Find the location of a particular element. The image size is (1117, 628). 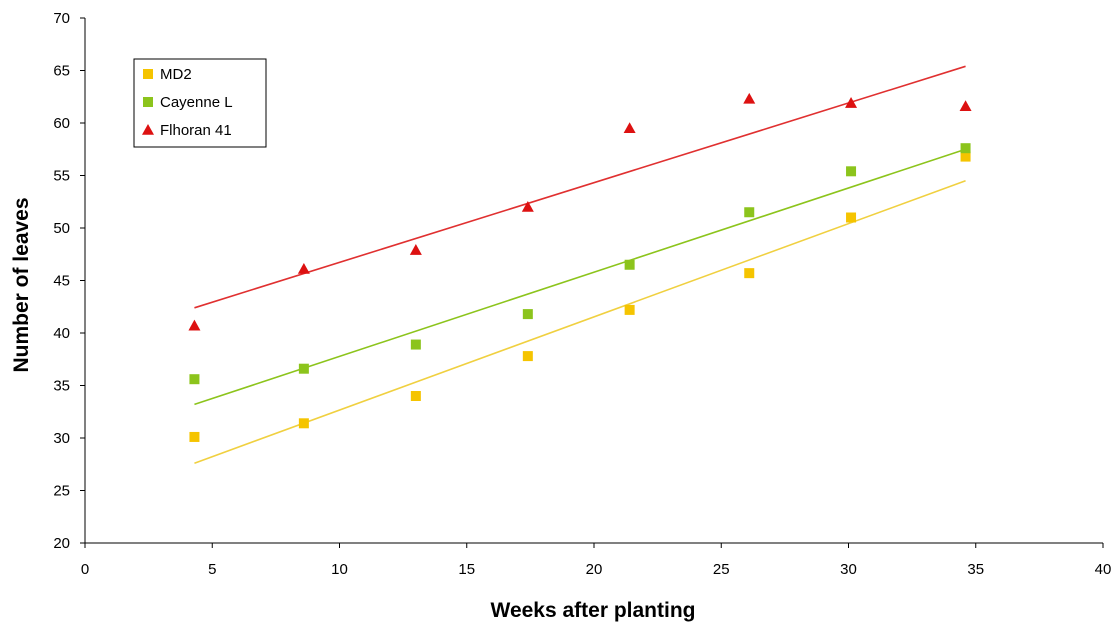

legend-label-md2: MD2 is located at coordinates (176, 74).